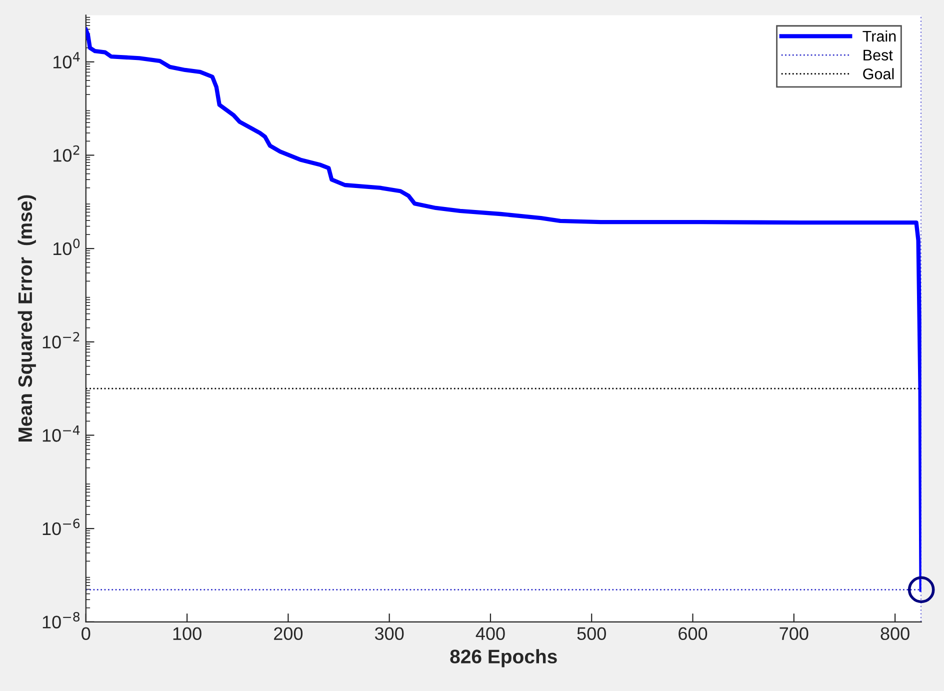  Describe the element at coordinates (490, 633) in the screenshot. I see `x-tick-label: 400` at that location.